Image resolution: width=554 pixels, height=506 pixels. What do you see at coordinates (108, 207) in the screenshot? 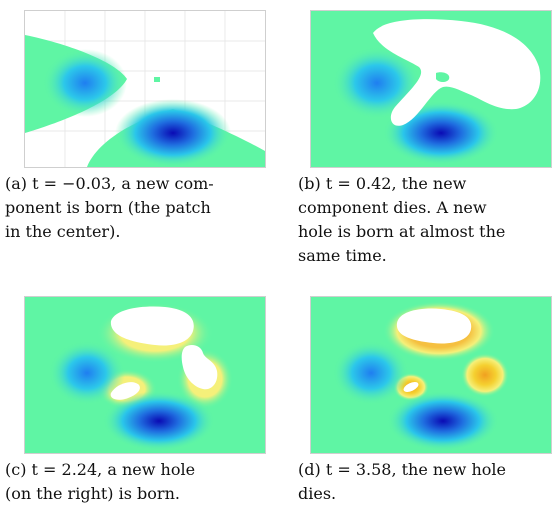
I see `caption-a-line-2: ponent is born (the patch` at bounding box center [108, 207].